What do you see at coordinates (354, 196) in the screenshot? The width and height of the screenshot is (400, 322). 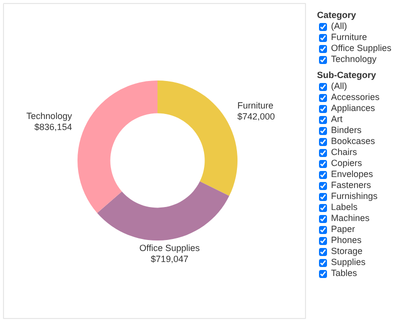 I see `text: Furnishings` at bounding box center [354, 196].